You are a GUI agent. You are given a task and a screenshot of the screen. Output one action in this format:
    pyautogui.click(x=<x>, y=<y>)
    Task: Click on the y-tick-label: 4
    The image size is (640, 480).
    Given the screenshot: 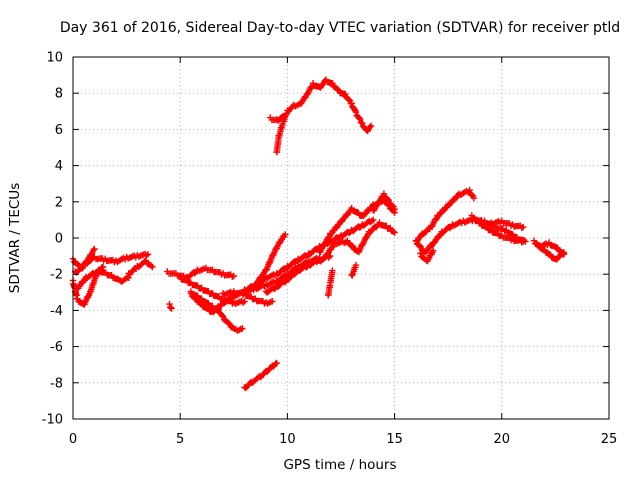 What is the action you would take?
    pyautogui.click(x=59, y=166)
    